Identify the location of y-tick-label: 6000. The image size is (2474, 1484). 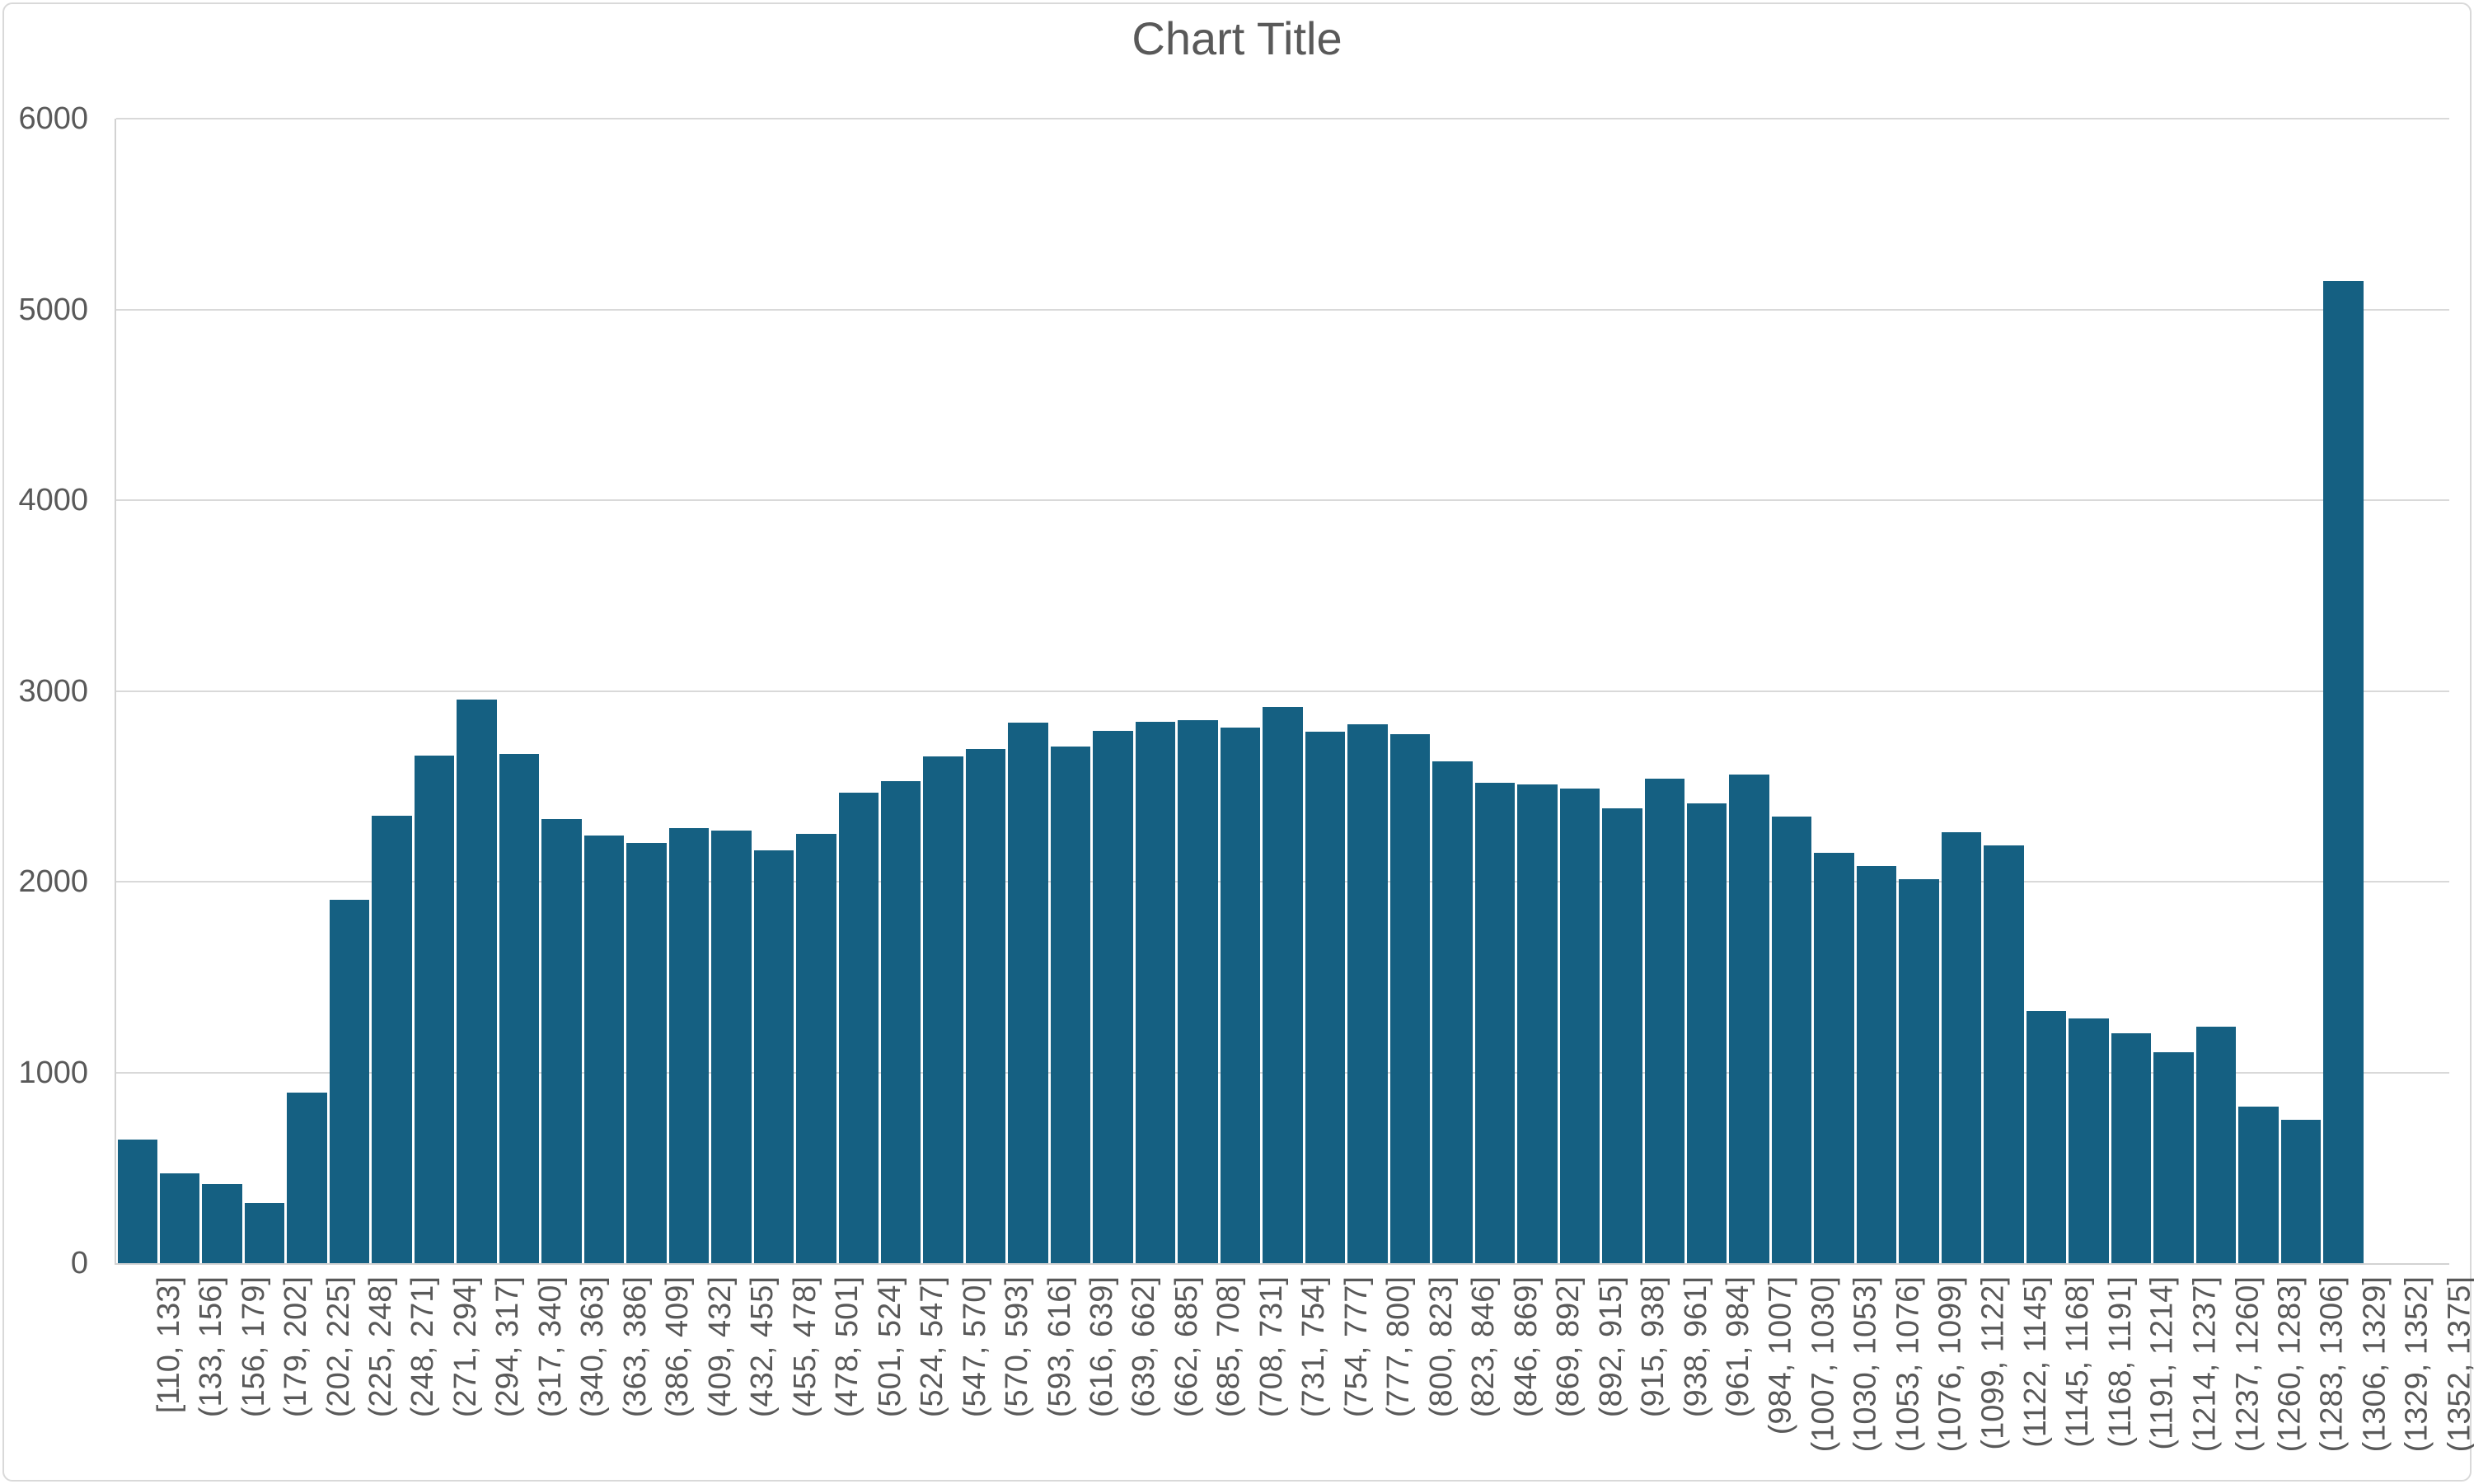
(53, 119).